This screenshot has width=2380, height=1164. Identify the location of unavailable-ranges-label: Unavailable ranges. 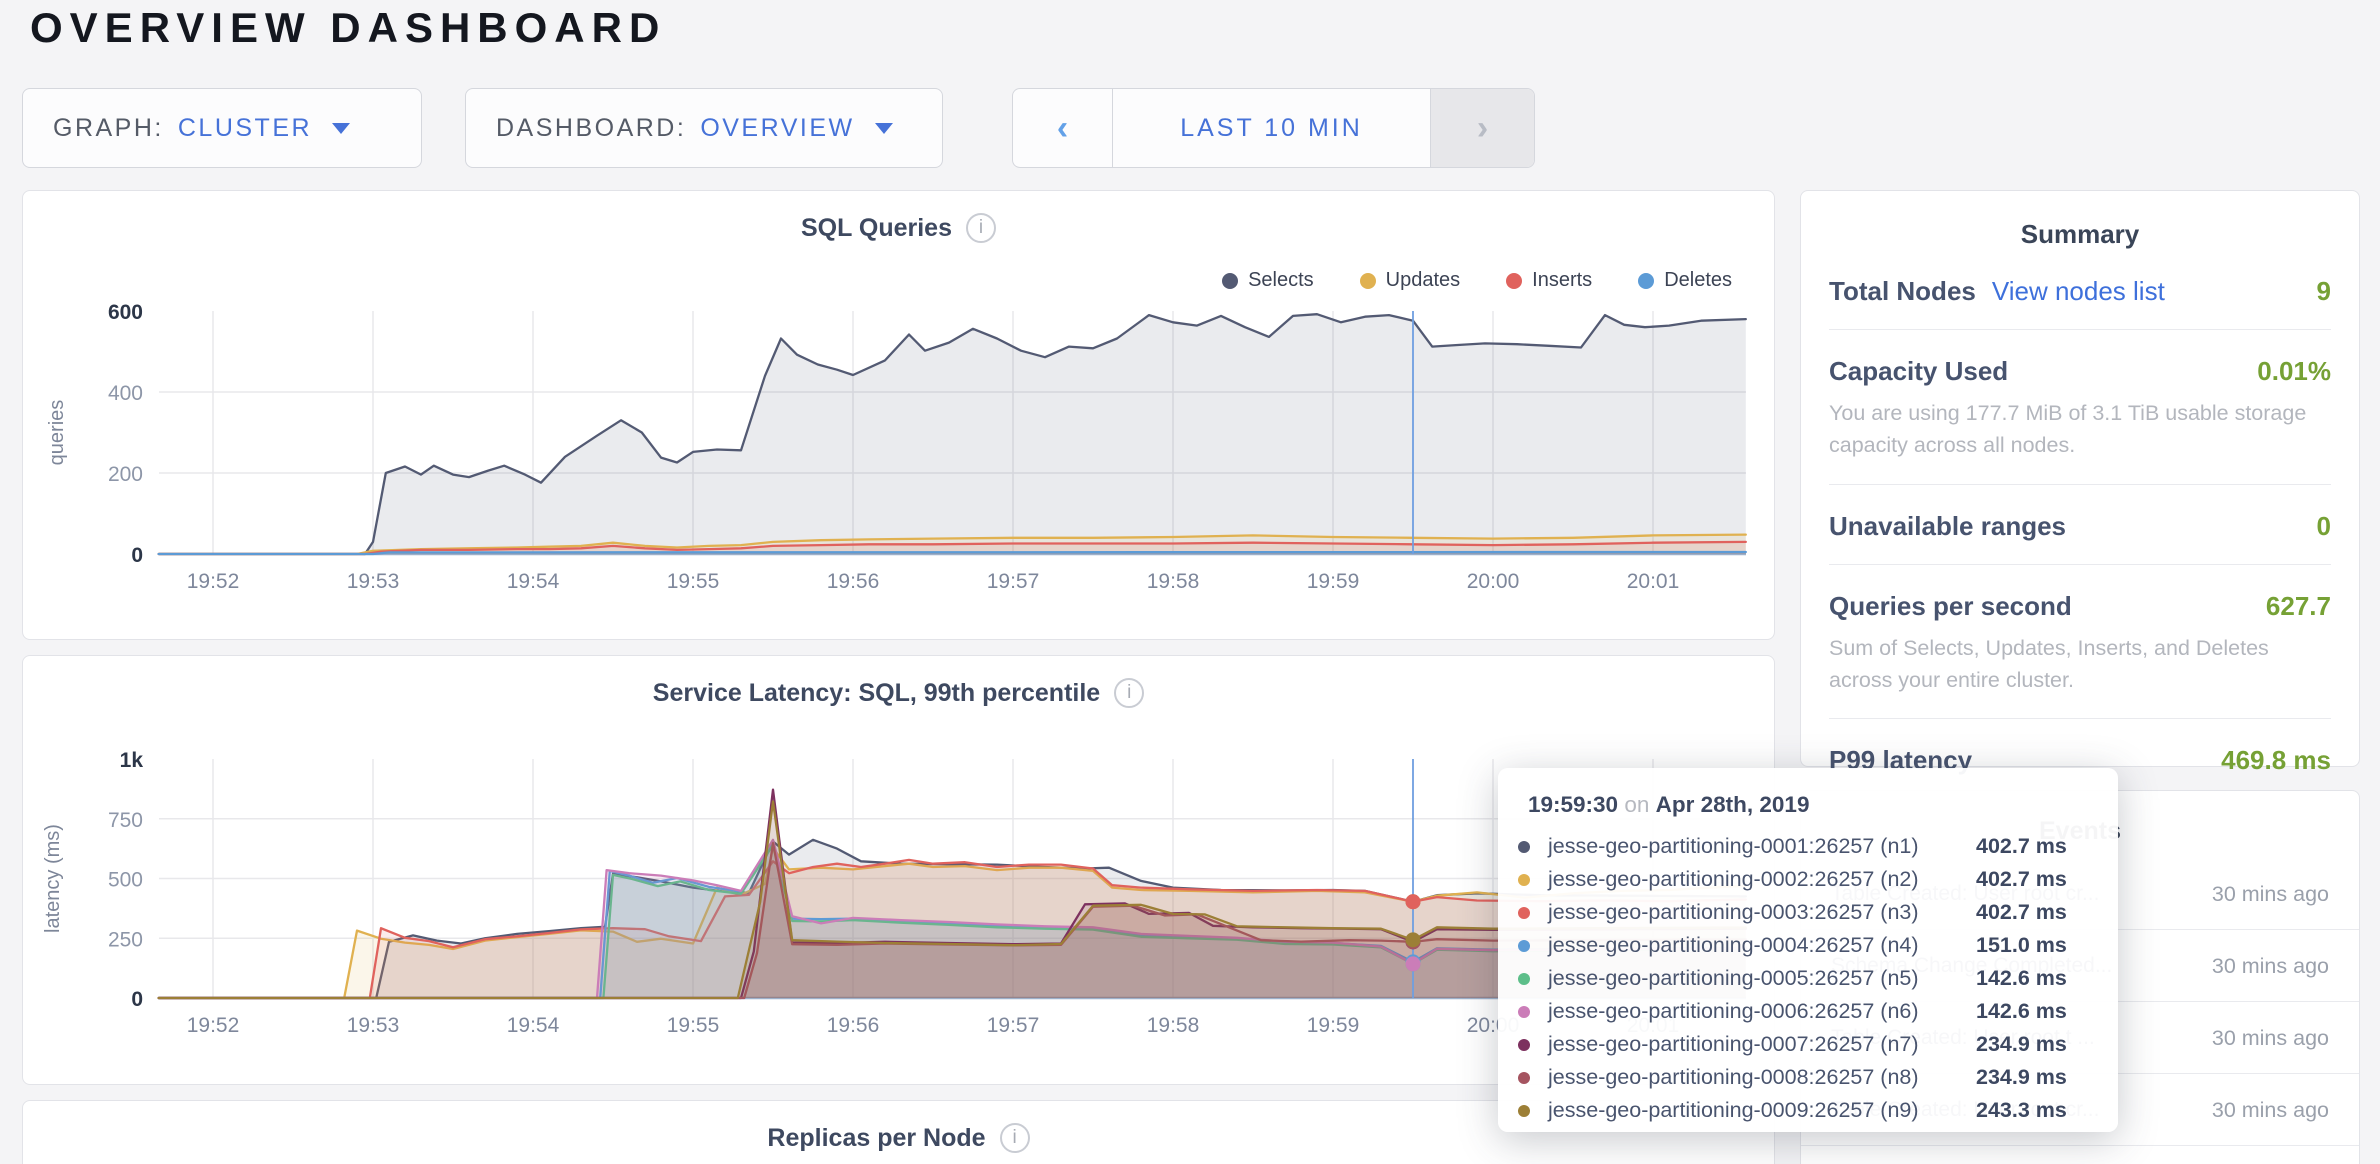
(1947, 525).